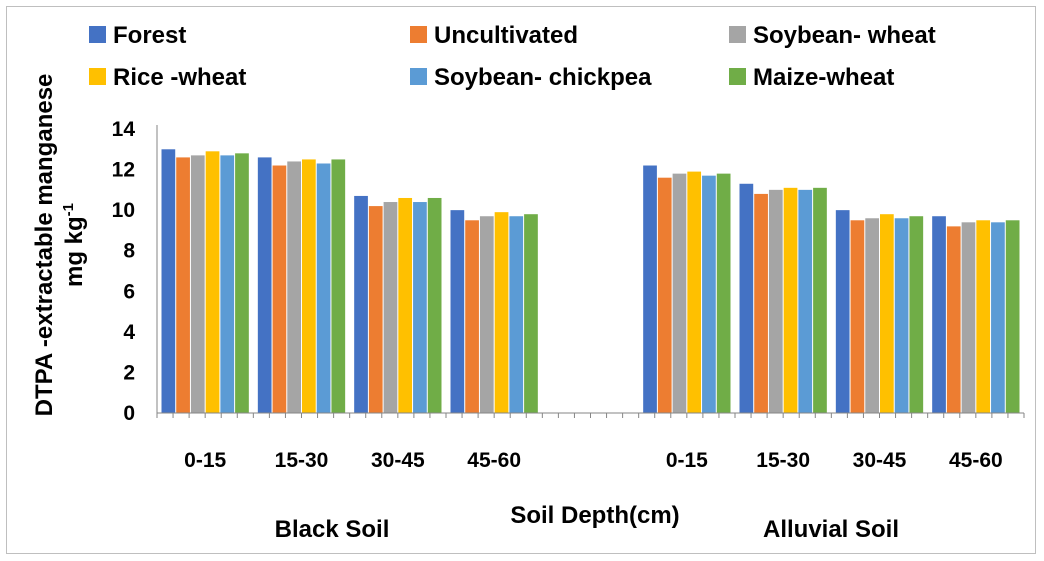  Describe the element at coordinates (844, 35) in the screenshot. I see `legend-label-soybean-wheat: Soybean- wheat` at that location.